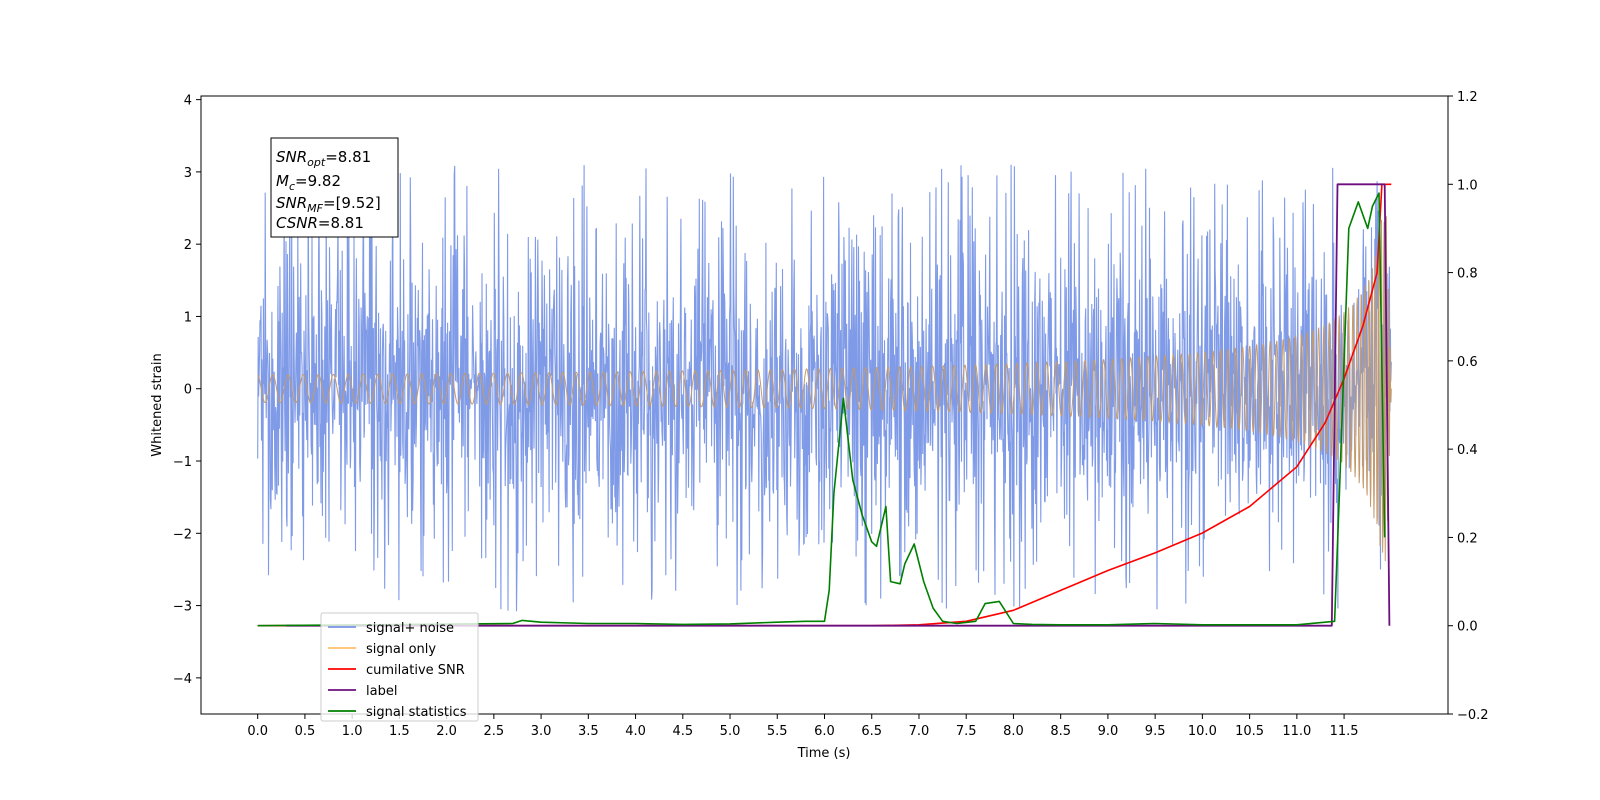 The image size is (1600, 800). What do you see at coordinates (1467, 274) in the screenshot?
I see `y2-tick-label: 0.8` at bounding box center [1467, 274].